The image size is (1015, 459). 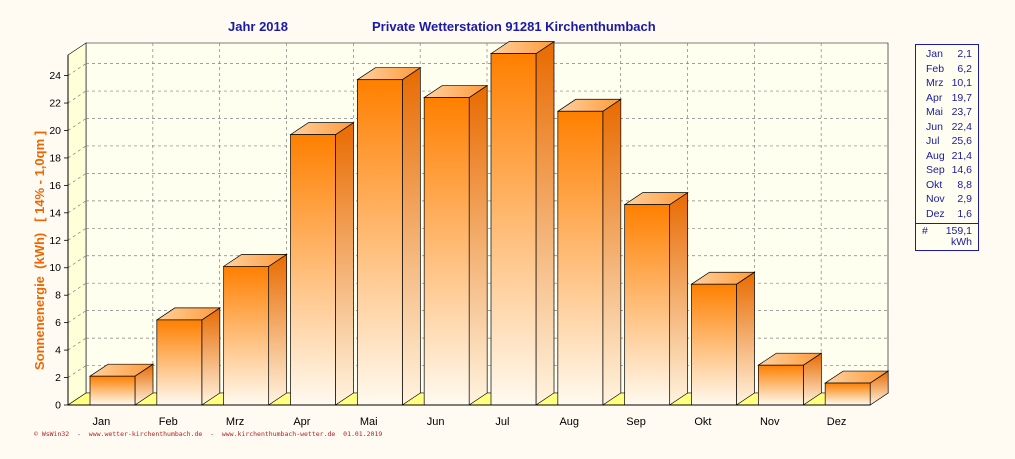 What do you see at coordinates (934, 112) in the screenshot?
I see `legend-month: Mai` at bounding box center [934, 112].